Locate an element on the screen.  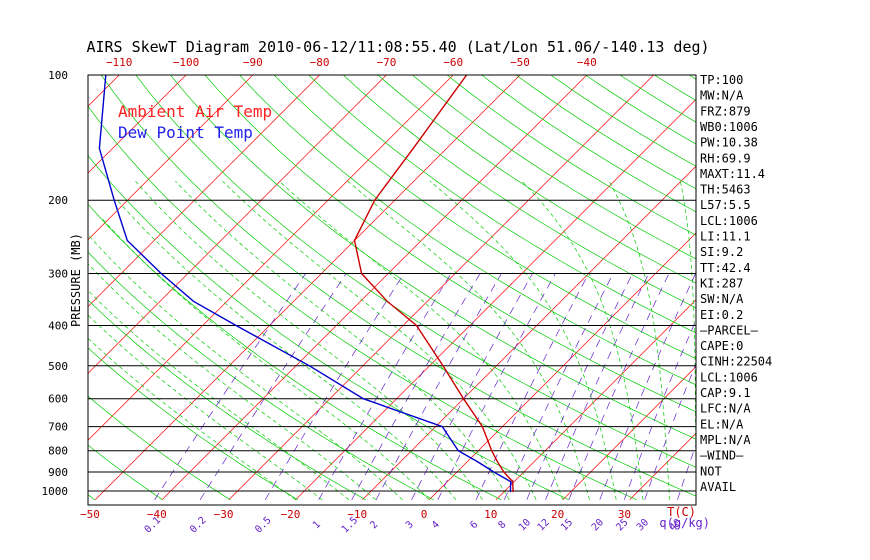
bottom-temp-tick-label: 10 is located at coordinates (490, 514).